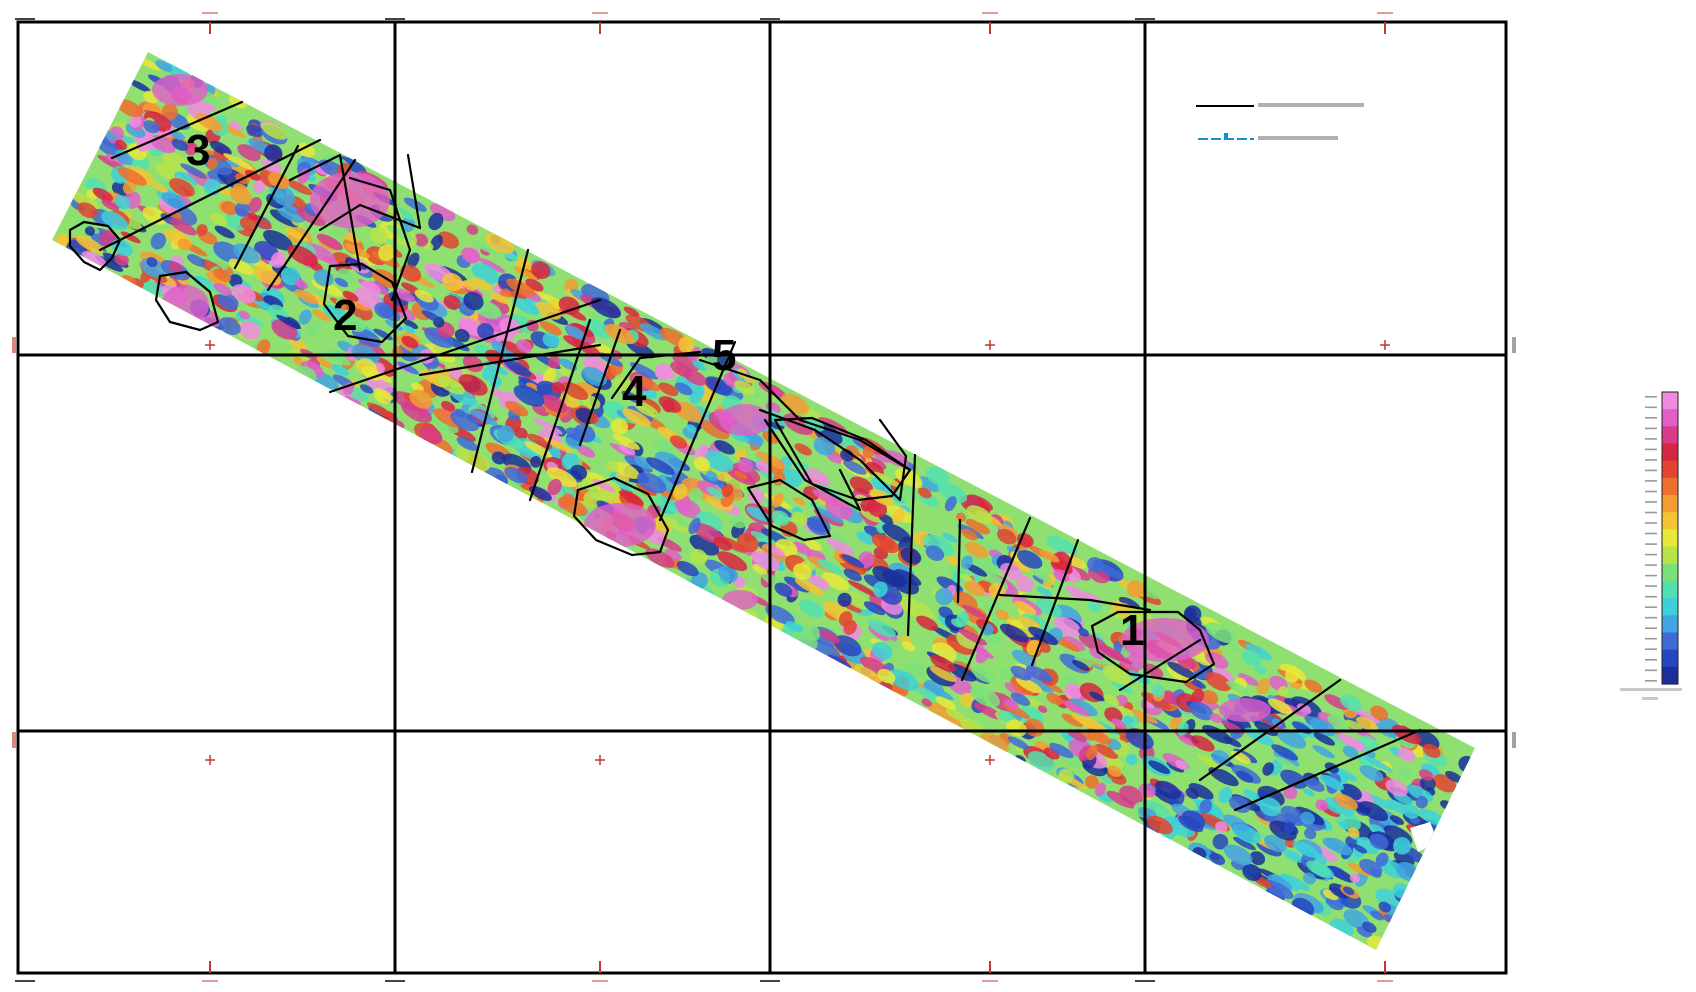  What do you see at coordinates (1651, 545) in the screenshot?
I see `color-scale-bar` at bounding box center [1651, 545].